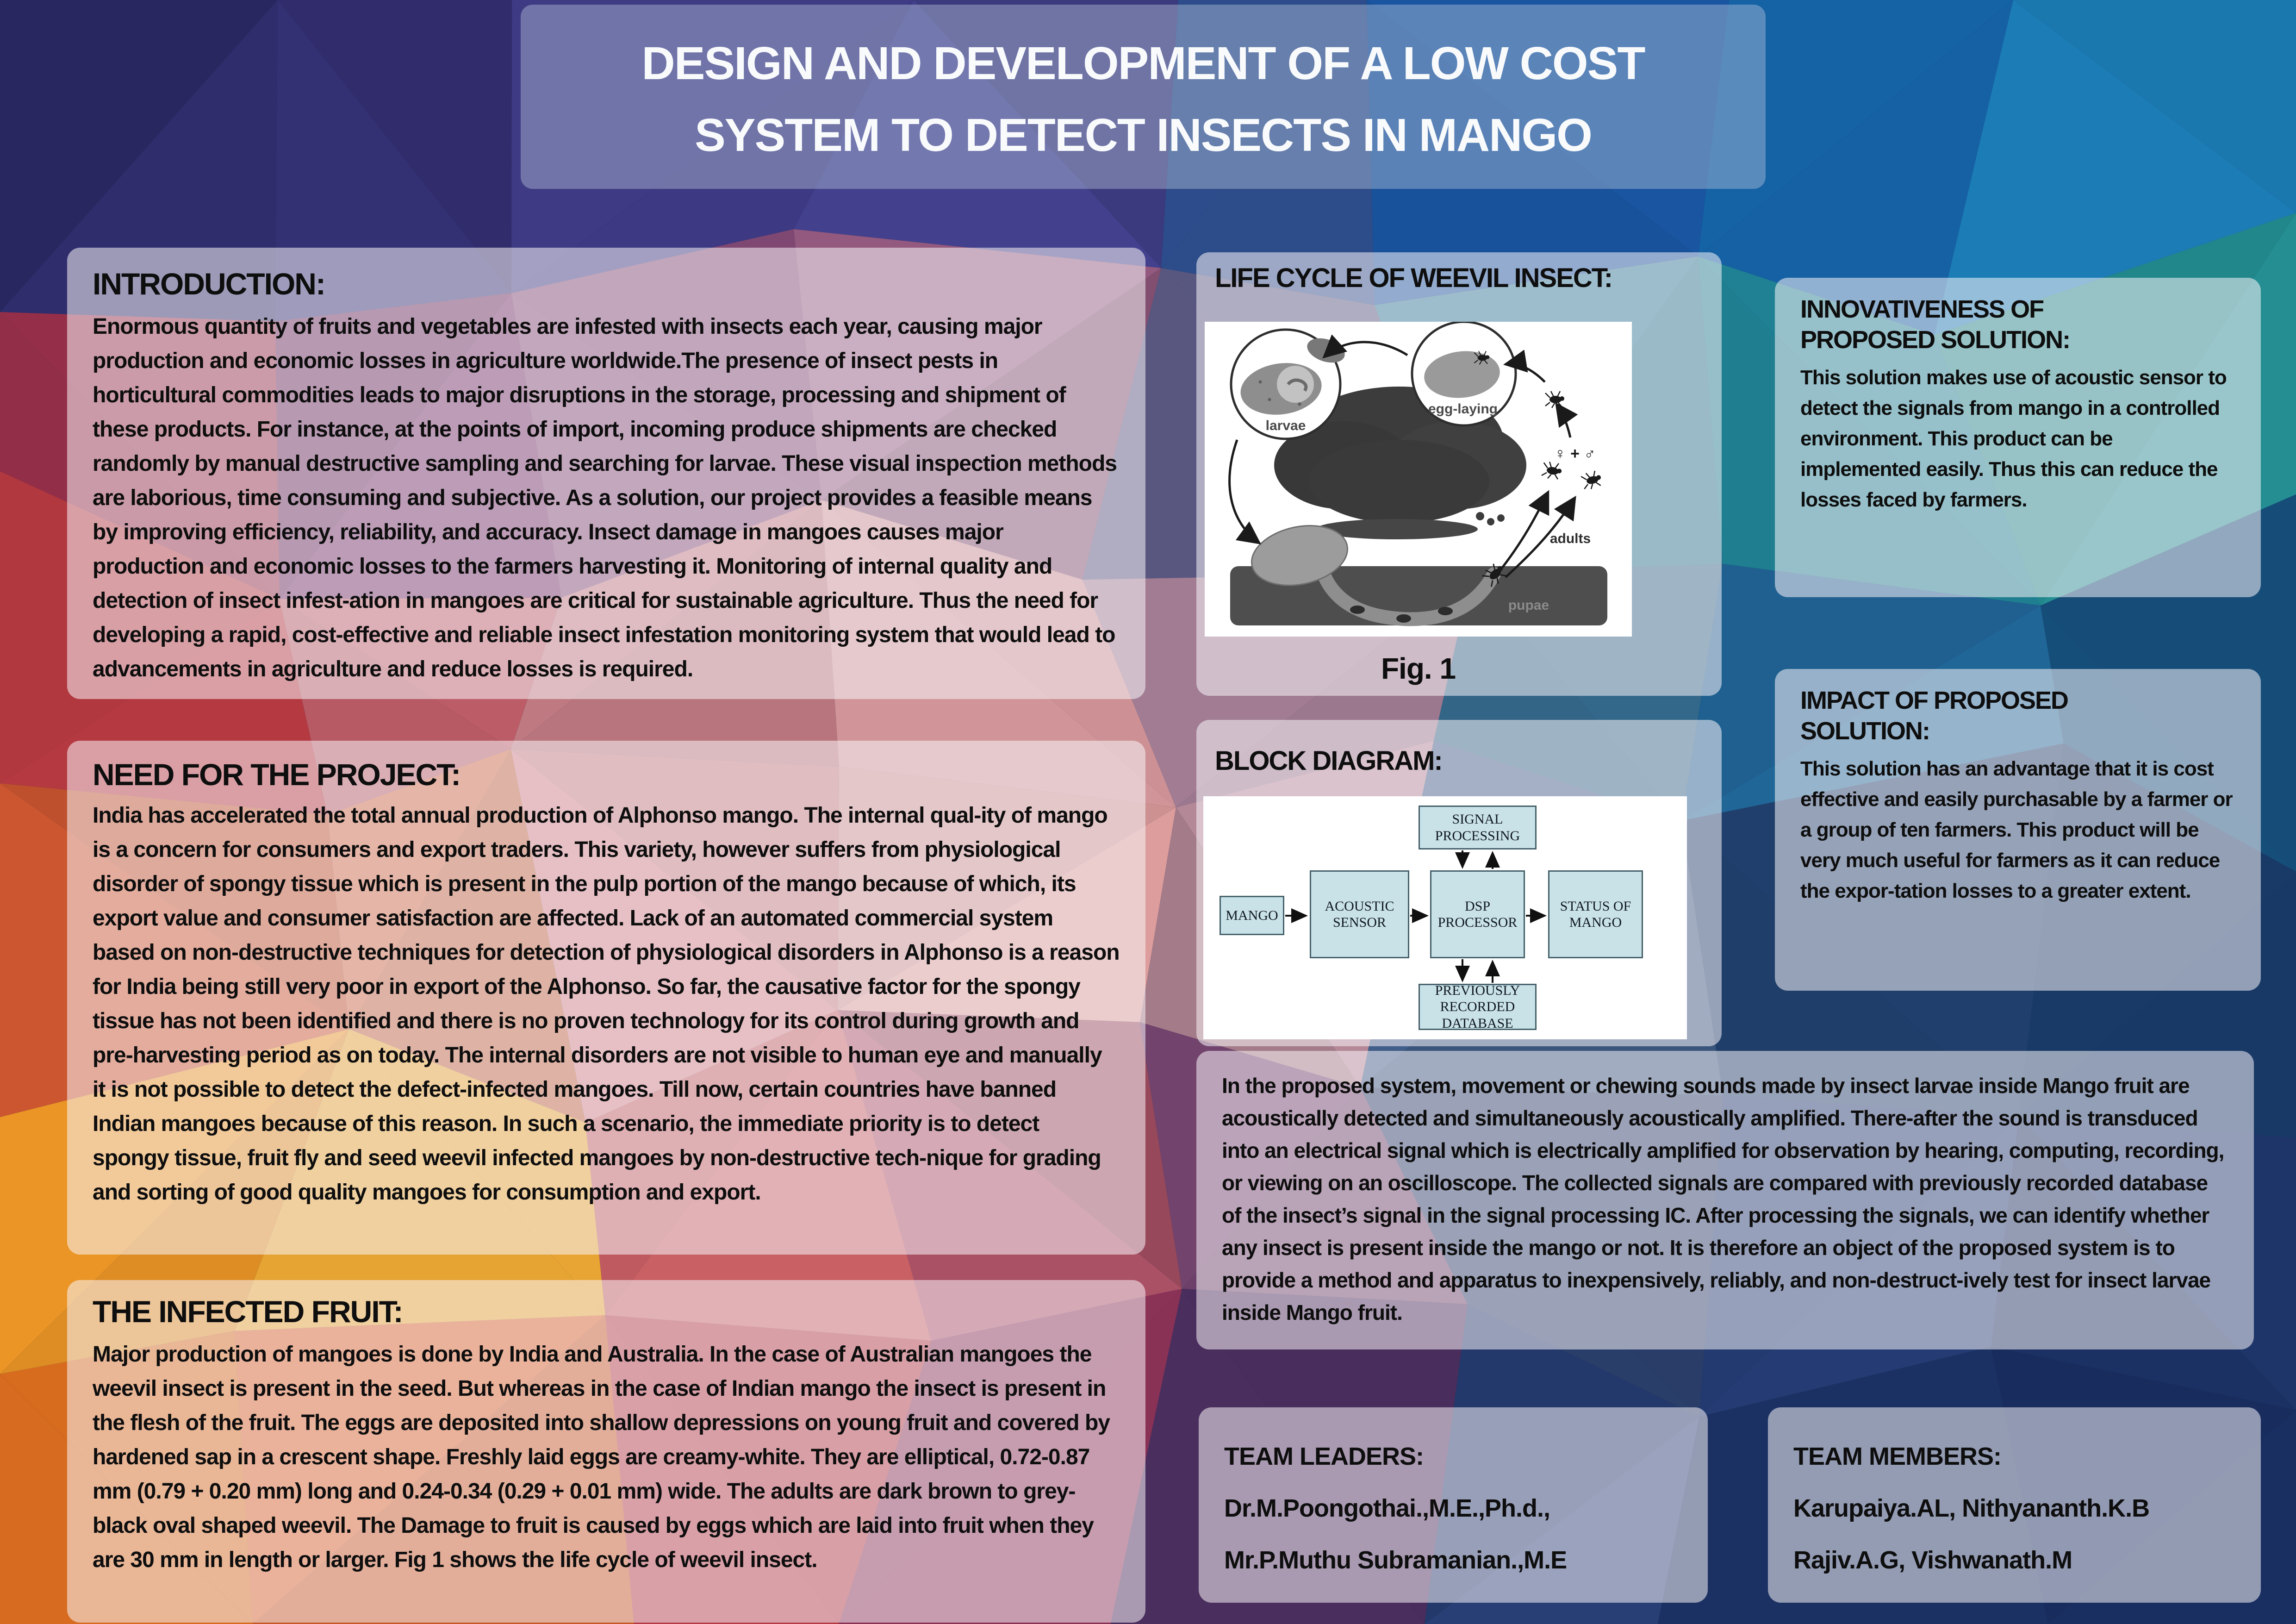  Describe the element at coordinates (1478, 827) in the screenshot. I see `block-box-signal-processing: SIGNAL PROCESSING` at that location.